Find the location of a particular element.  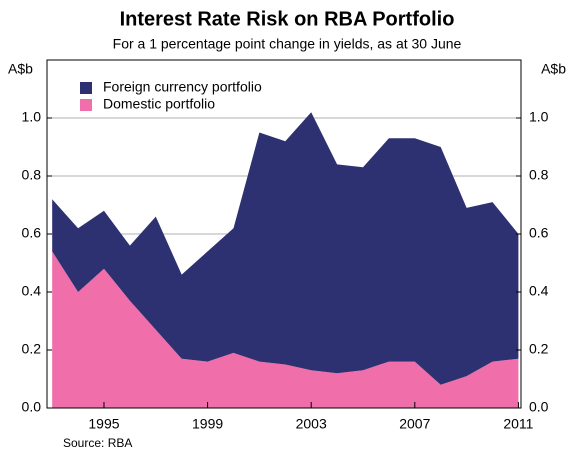

y2-tick-label: 0.0 is located at coordinates (539, 407).